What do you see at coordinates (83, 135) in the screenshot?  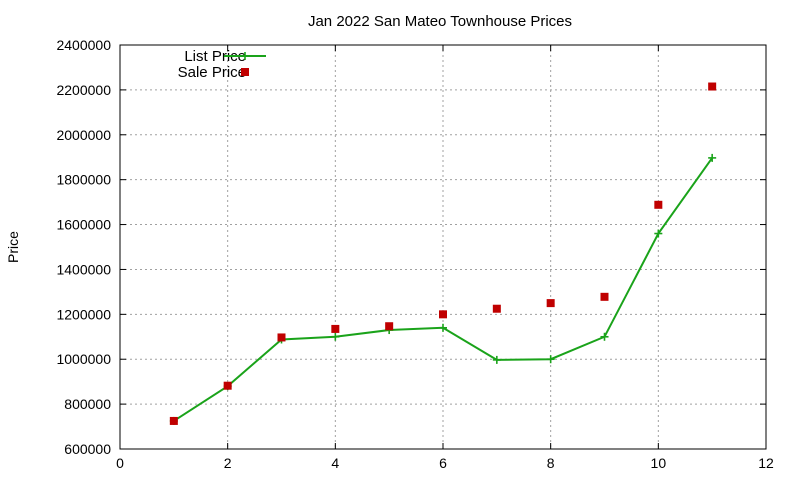 I see `y-tick-label: 2000000` at bounding box center [83, 135].